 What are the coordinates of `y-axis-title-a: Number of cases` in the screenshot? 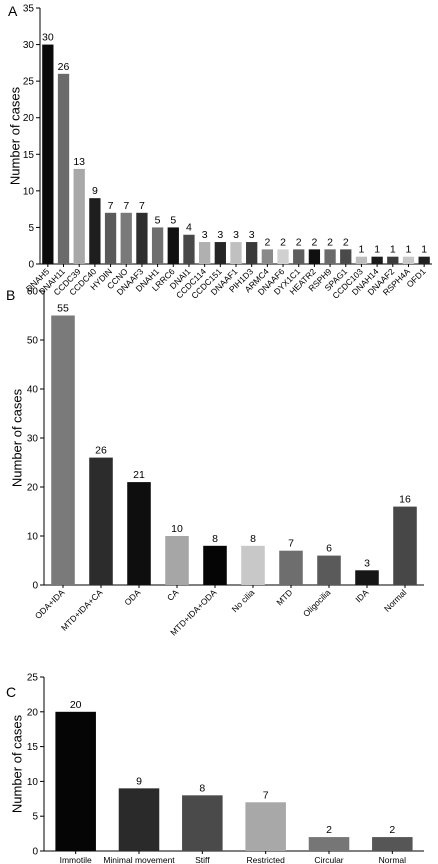 It's located at (15, 135).